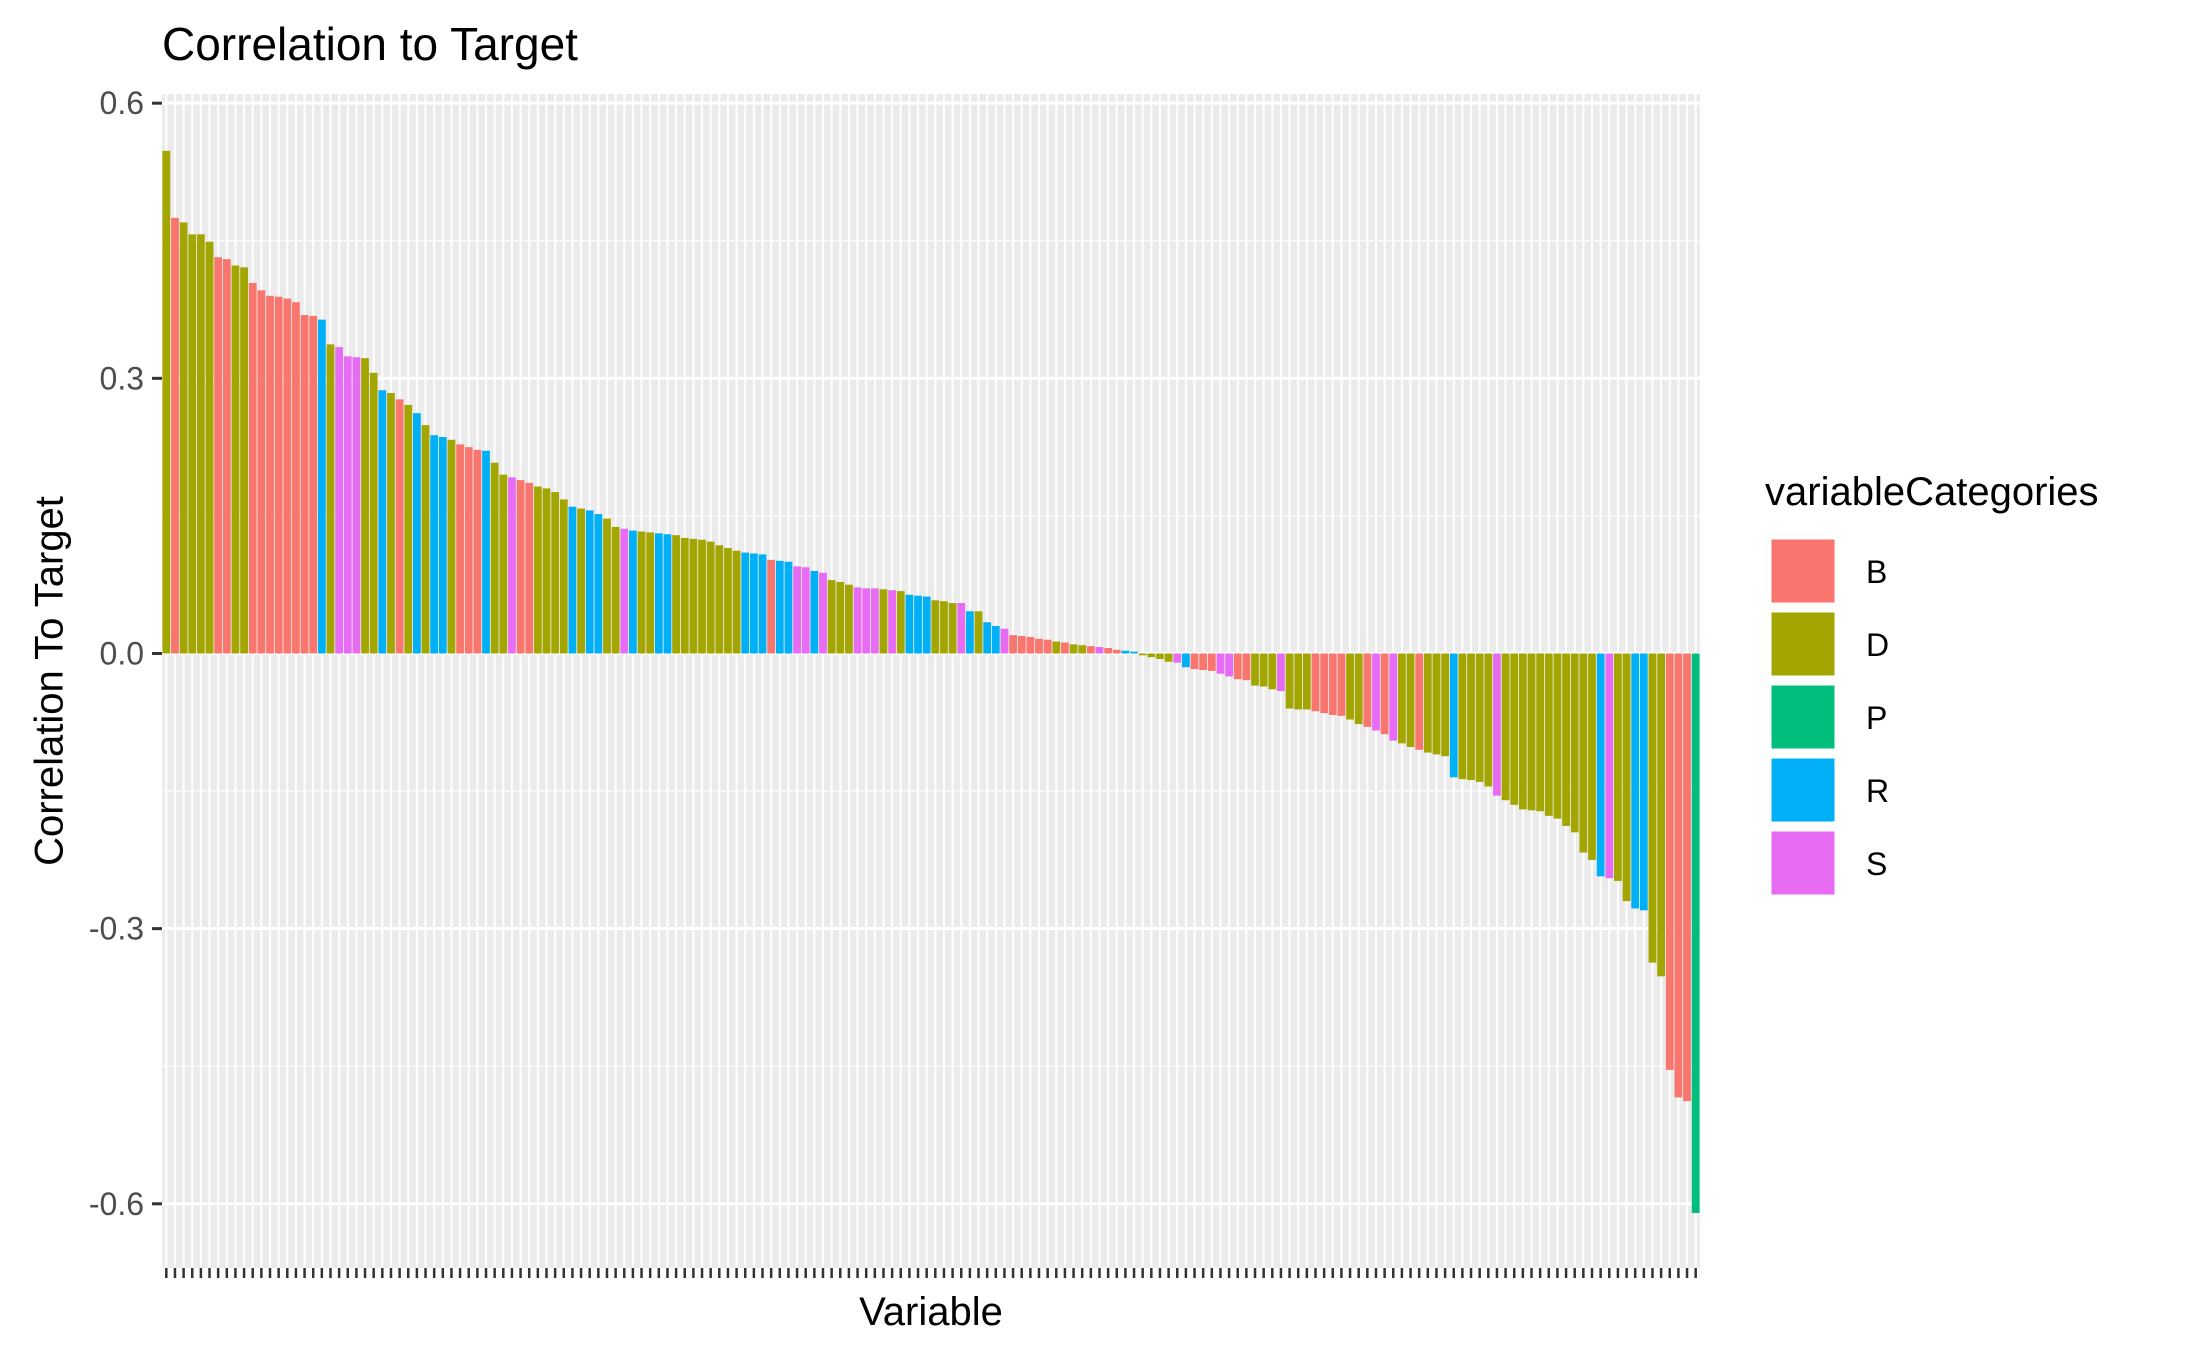  What do you see at coordinates (1877, 791) in the screenshot?
I see `legend-label-R: R` at bounding box center [1877, 791].